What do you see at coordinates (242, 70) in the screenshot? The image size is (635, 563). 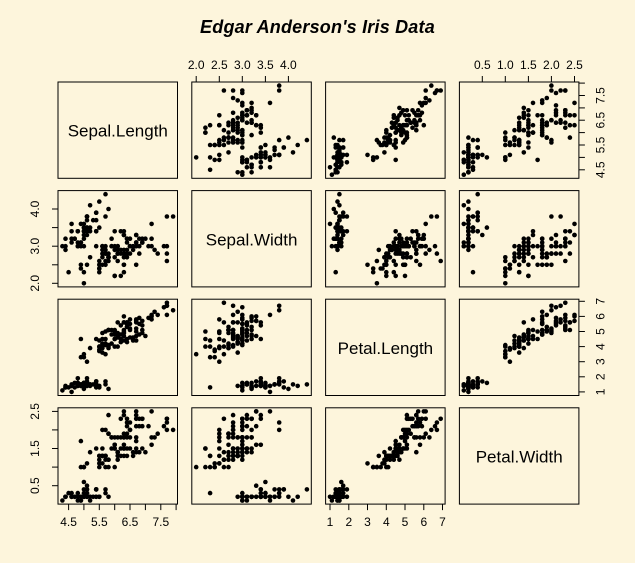 I see `top-axis-Sepal.Width: 2.0 2.5 3.0 3.5 4.0` at bounding box center [242, 70].